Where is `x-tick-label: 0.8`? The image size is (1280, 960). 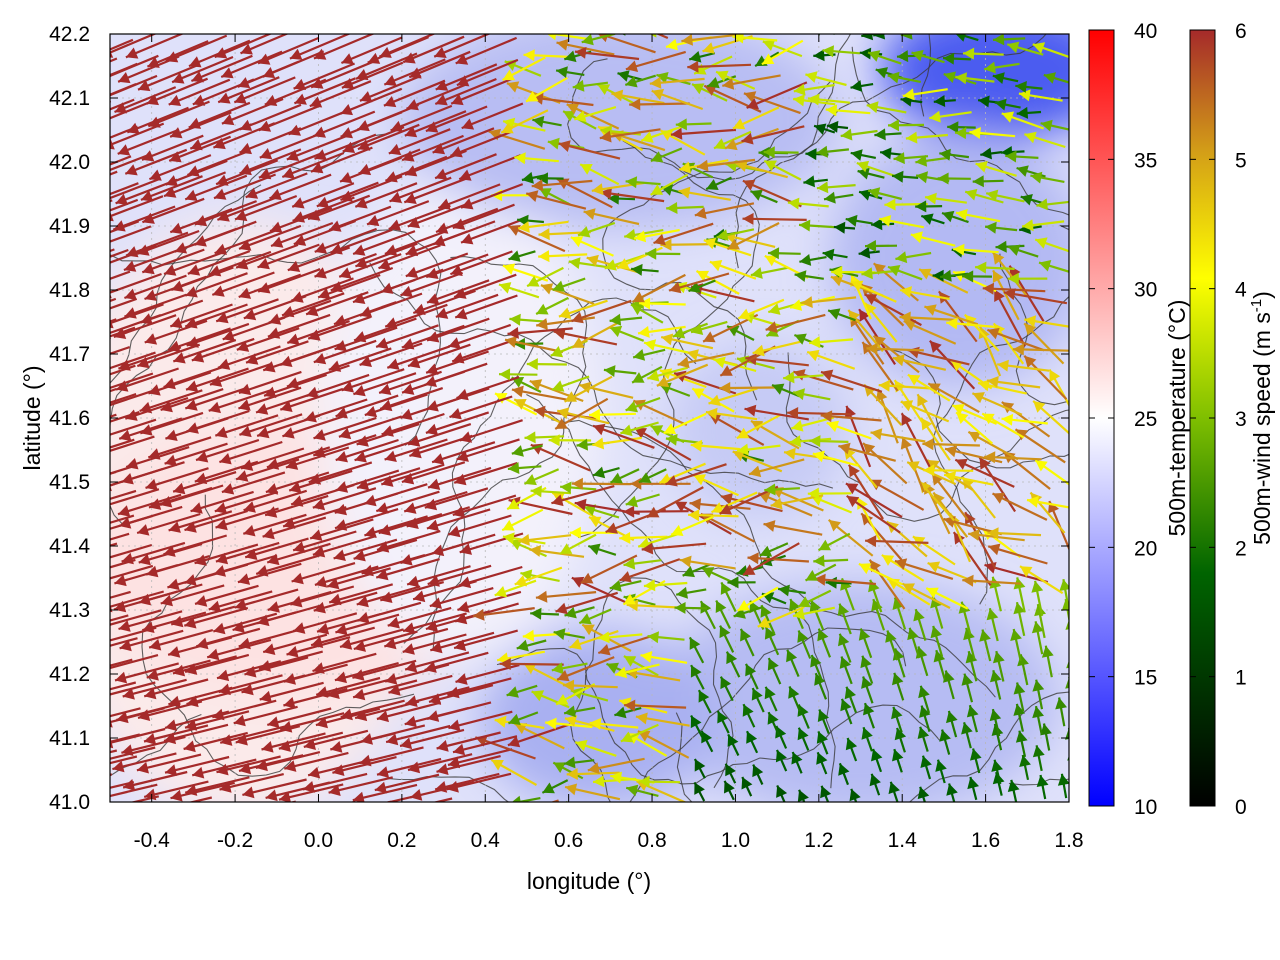 x-tick-label: 0.8 is located at coordinates (651, 840).